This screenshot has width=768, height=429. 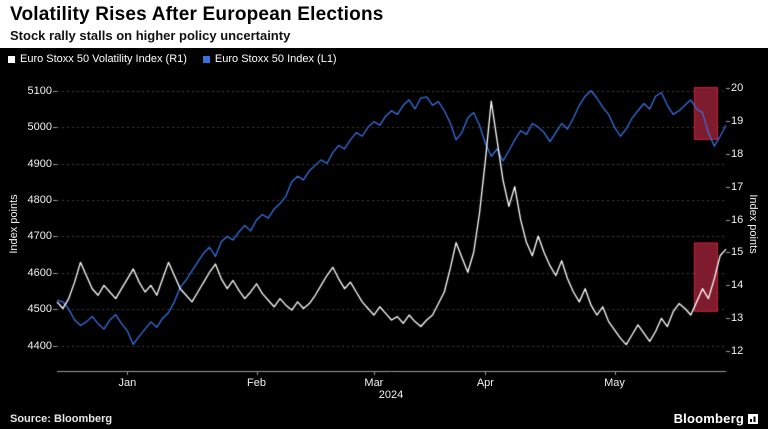 I want to click on right-axis-title: Index points, so click(x=753, y=224).